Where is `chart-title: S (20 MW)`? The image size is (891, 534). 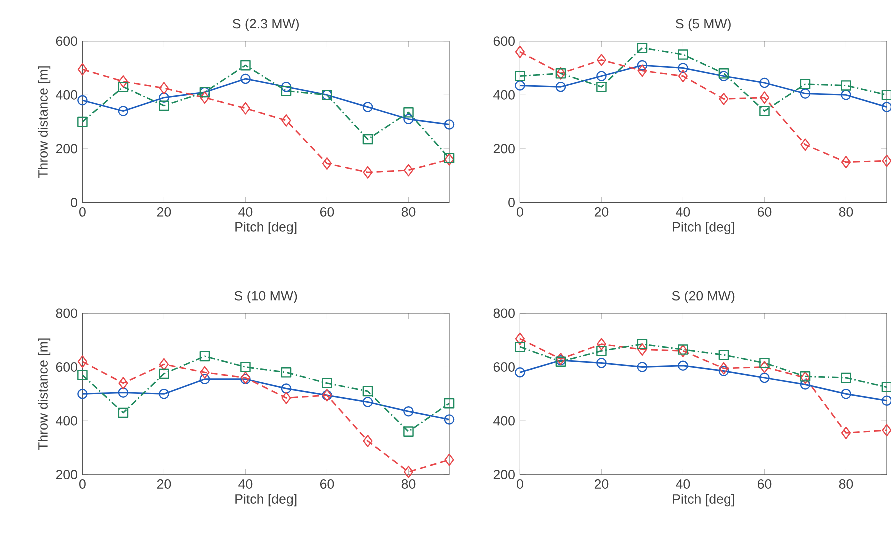
chart-title: S (20 MW) is located at coordinates (703, 297).